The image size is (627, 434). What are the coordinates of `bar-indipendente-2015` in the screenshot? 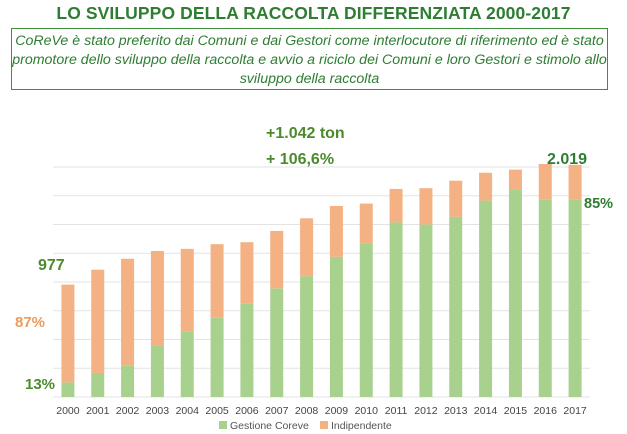 It's located at (515, 179).